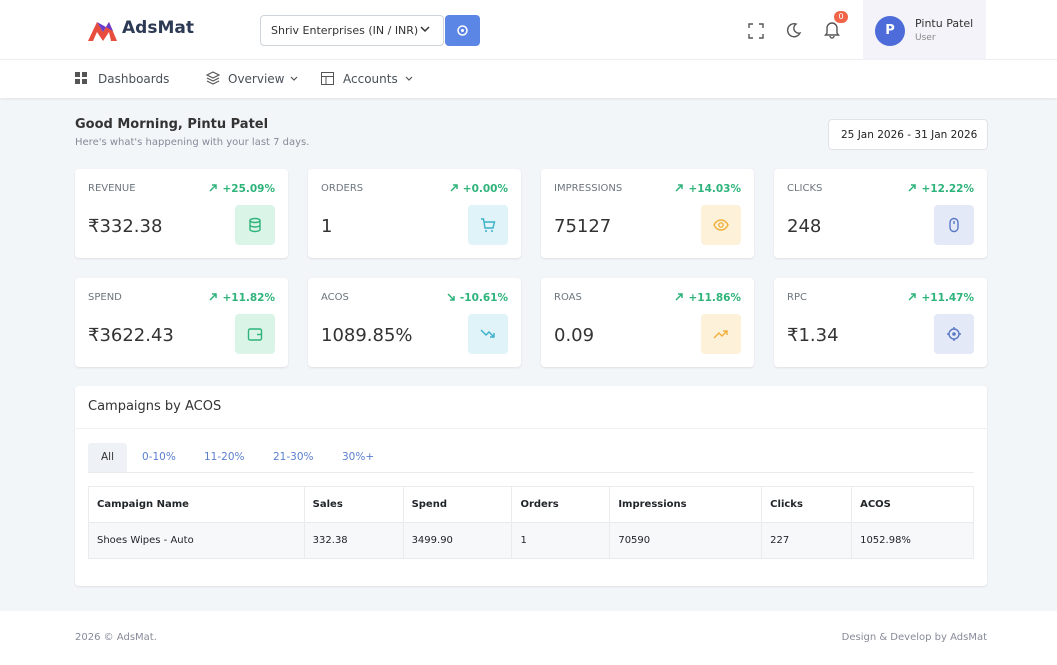  What do you see at coordinates (353, 540) in the screenshot?
I see `table-cell: 332.38` at bounding box center [353, 540].